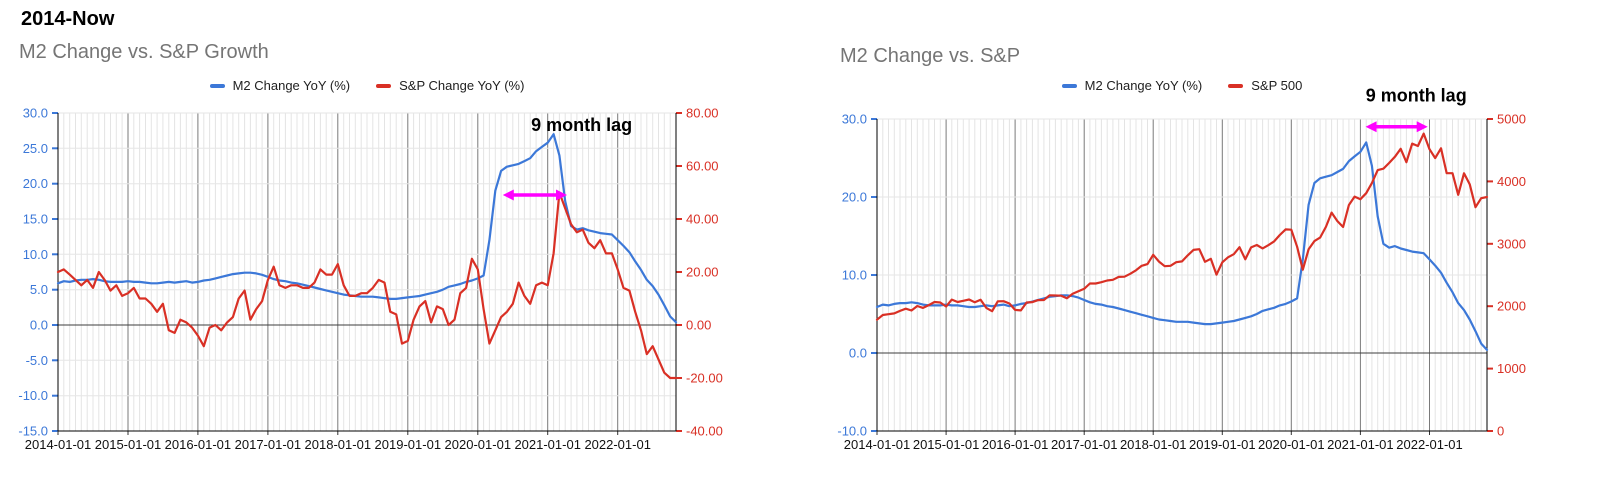  What do you see at coordinates (367, 85) in the screenshot?
I see `left-chart-legend: M2 Change YoY (%) S&P Change YoY (%)` at bounding box center [367, 85].